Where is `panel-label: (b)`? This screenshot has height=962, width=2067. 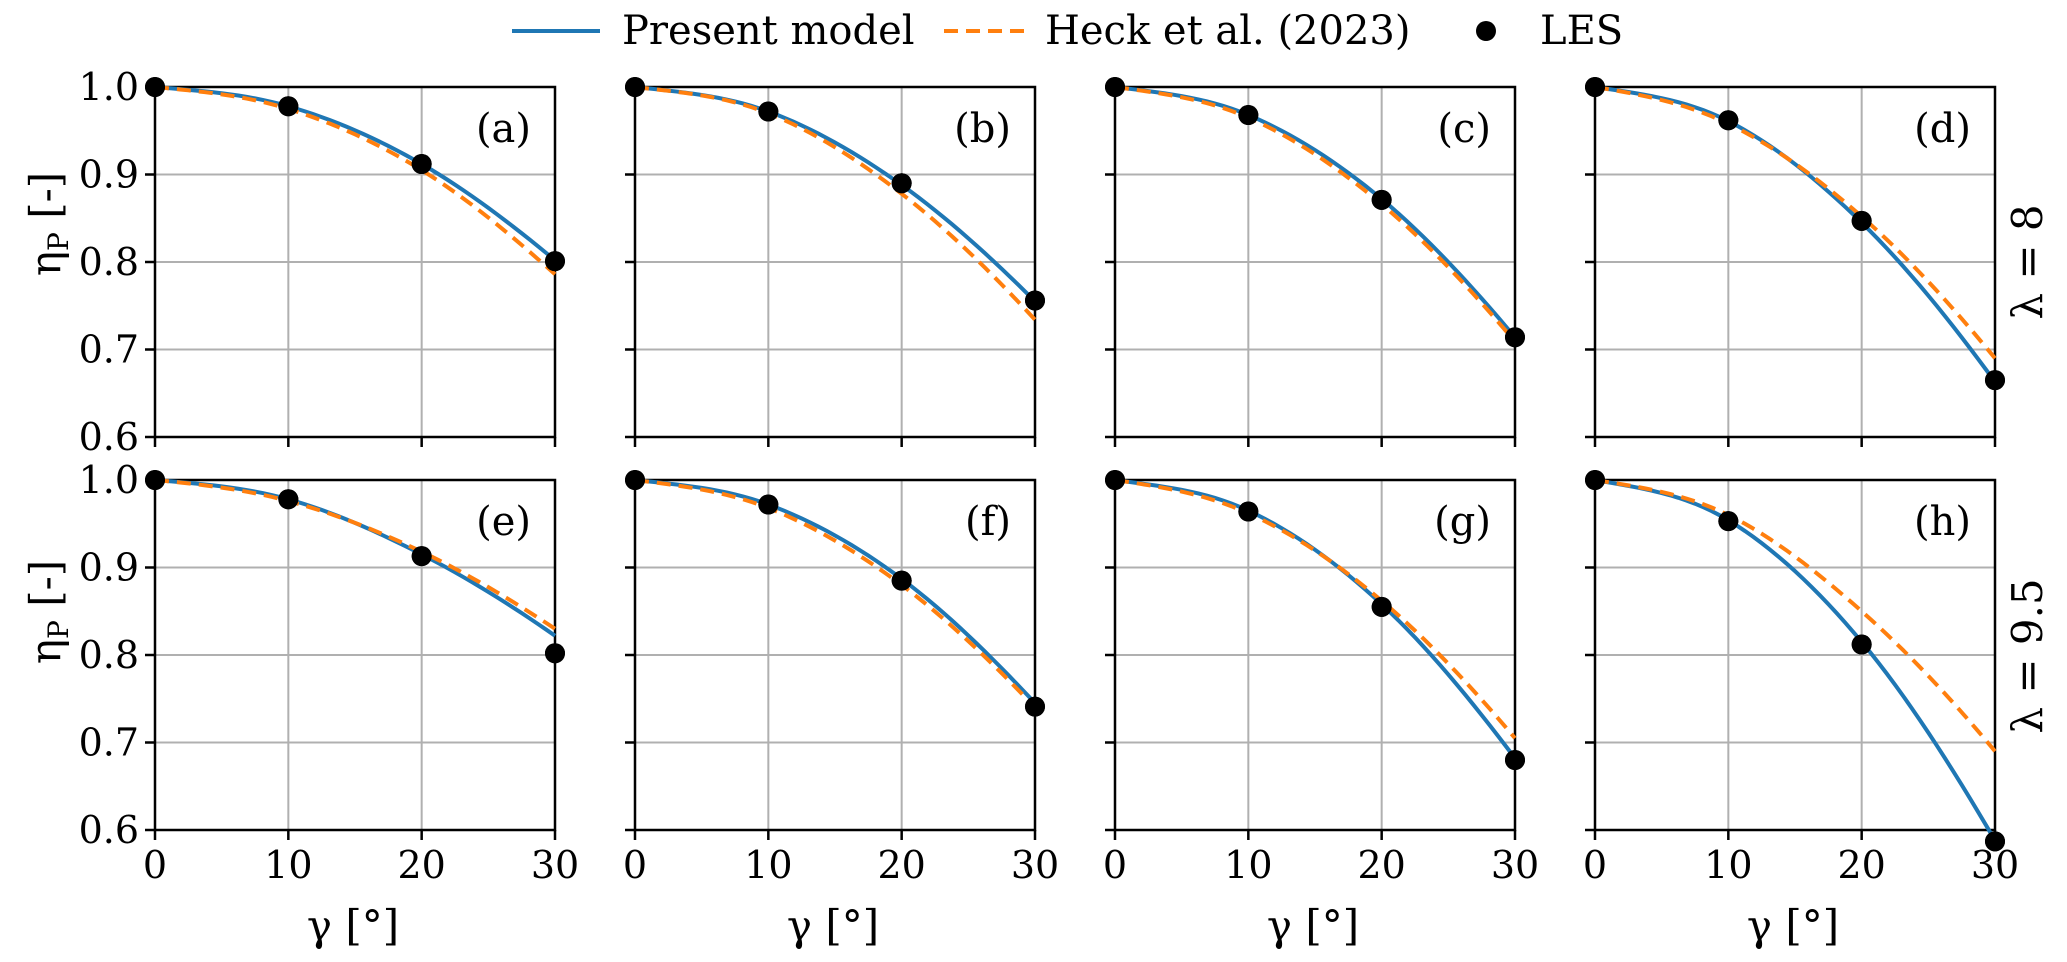 panel-label: (b) is located at coordinates (982, 129).